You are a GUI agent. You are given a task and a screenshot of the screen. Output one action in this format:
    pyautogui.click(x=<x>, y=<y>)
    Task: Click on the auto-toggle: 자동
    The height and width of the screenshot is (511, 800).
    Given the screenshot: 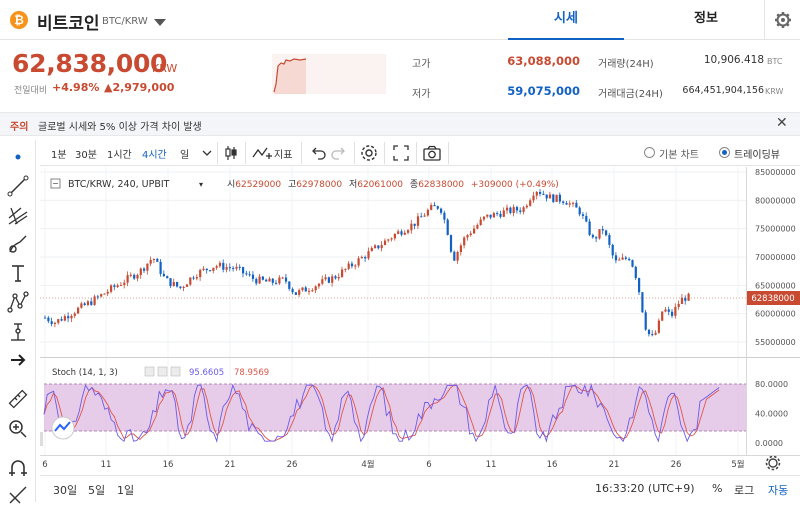 What is the action you would take?
    pyautogui.click(x=778, y=490)
    